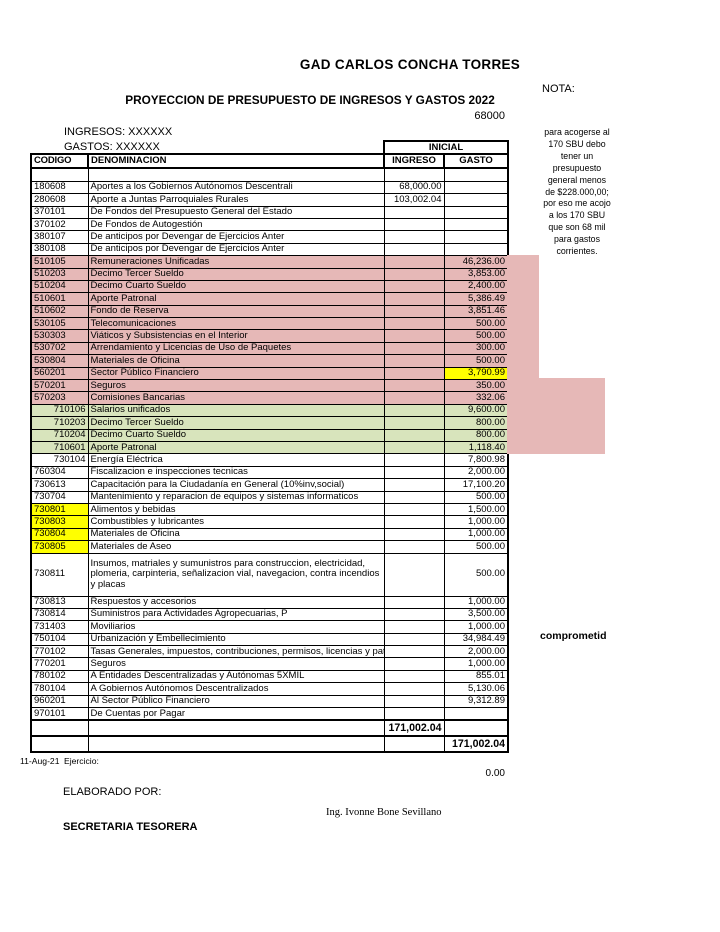 Image resolution: width=720 pixels, height=932 pixels. What do you see at coordinates (476, 311) in the screenshot?
I see `row-gasto: 3,851.46` at bounding box center [476, 311].